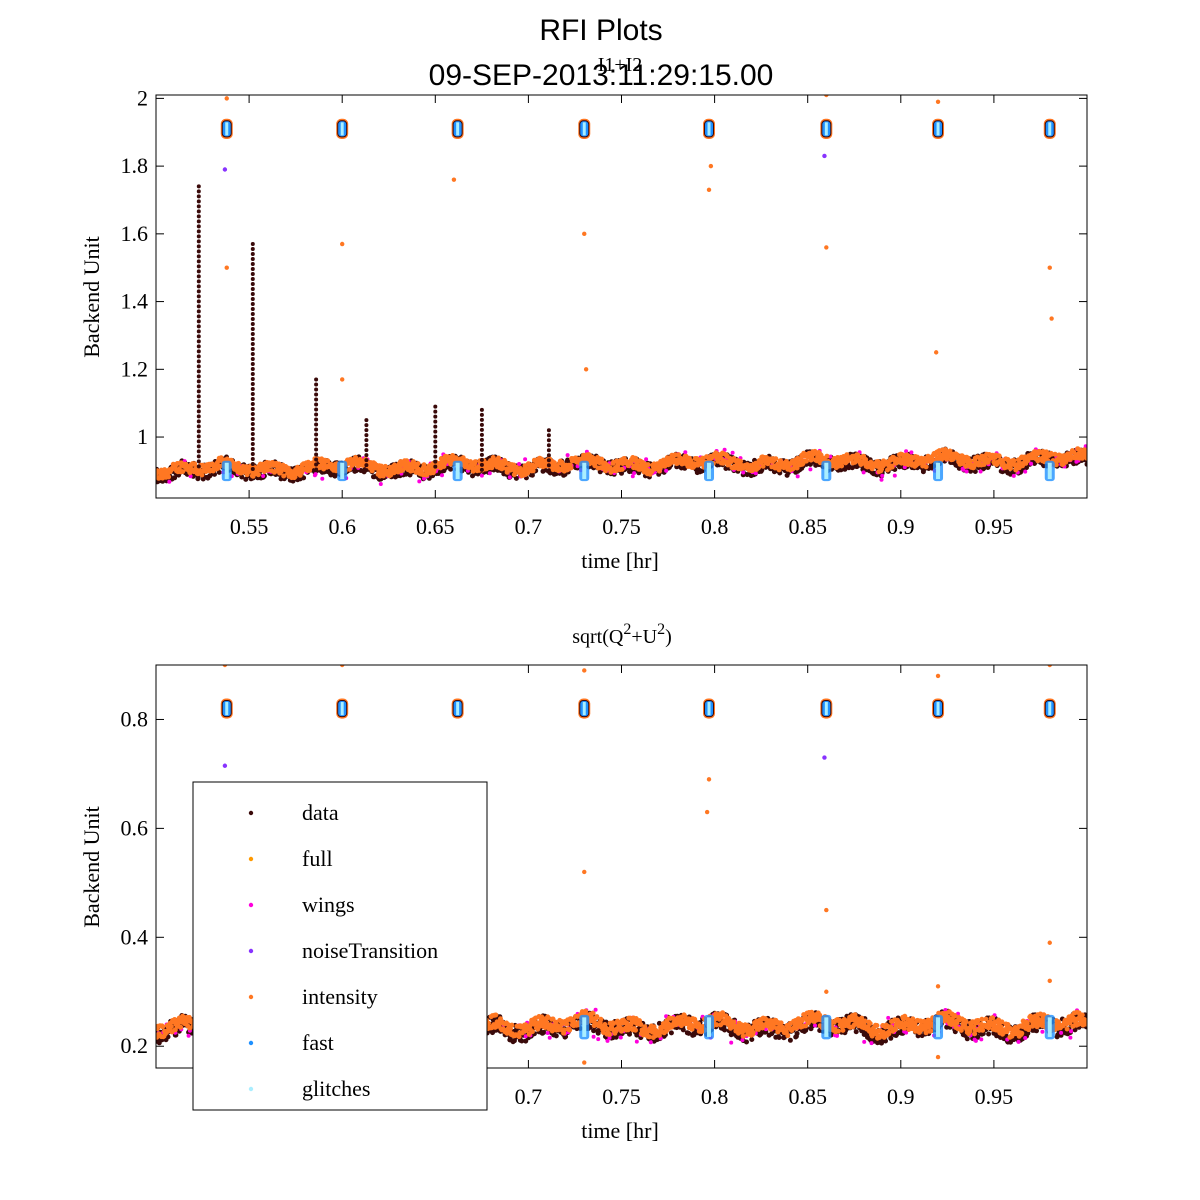  I want to click on x-tick-label: 0.75, so click(621, 526).